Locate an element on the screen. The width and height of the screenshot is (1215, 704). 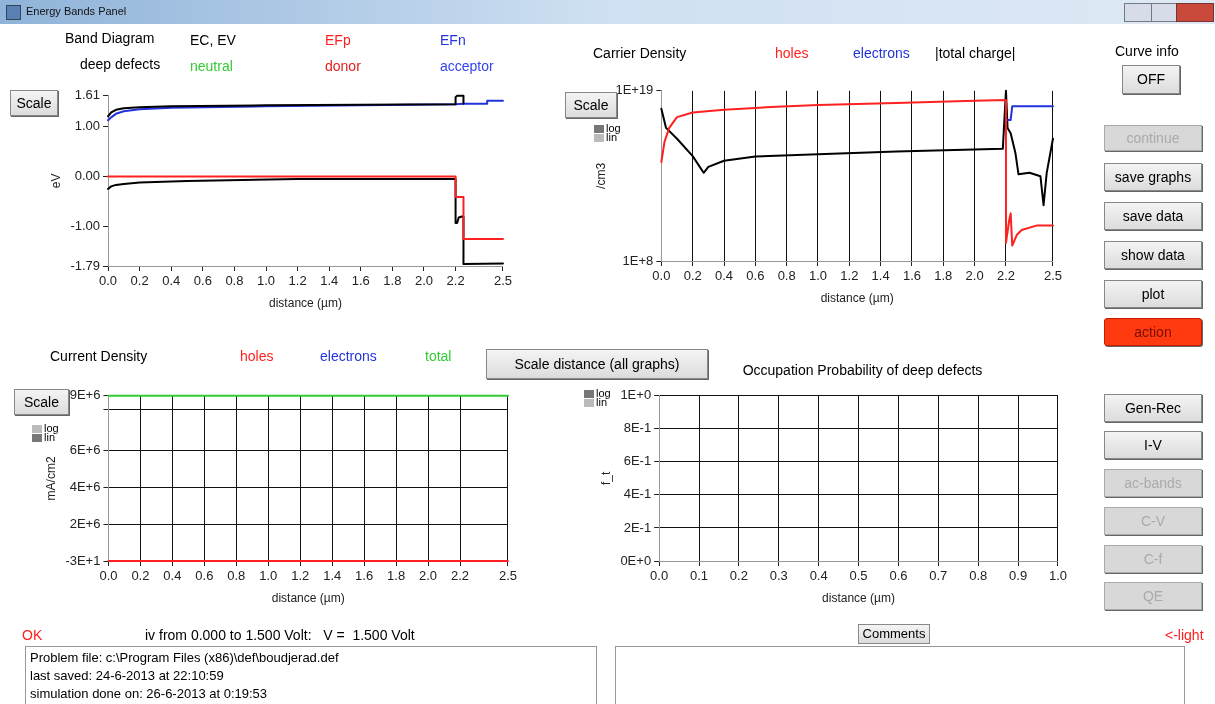
text: action is located at coordinates (1153, 332).